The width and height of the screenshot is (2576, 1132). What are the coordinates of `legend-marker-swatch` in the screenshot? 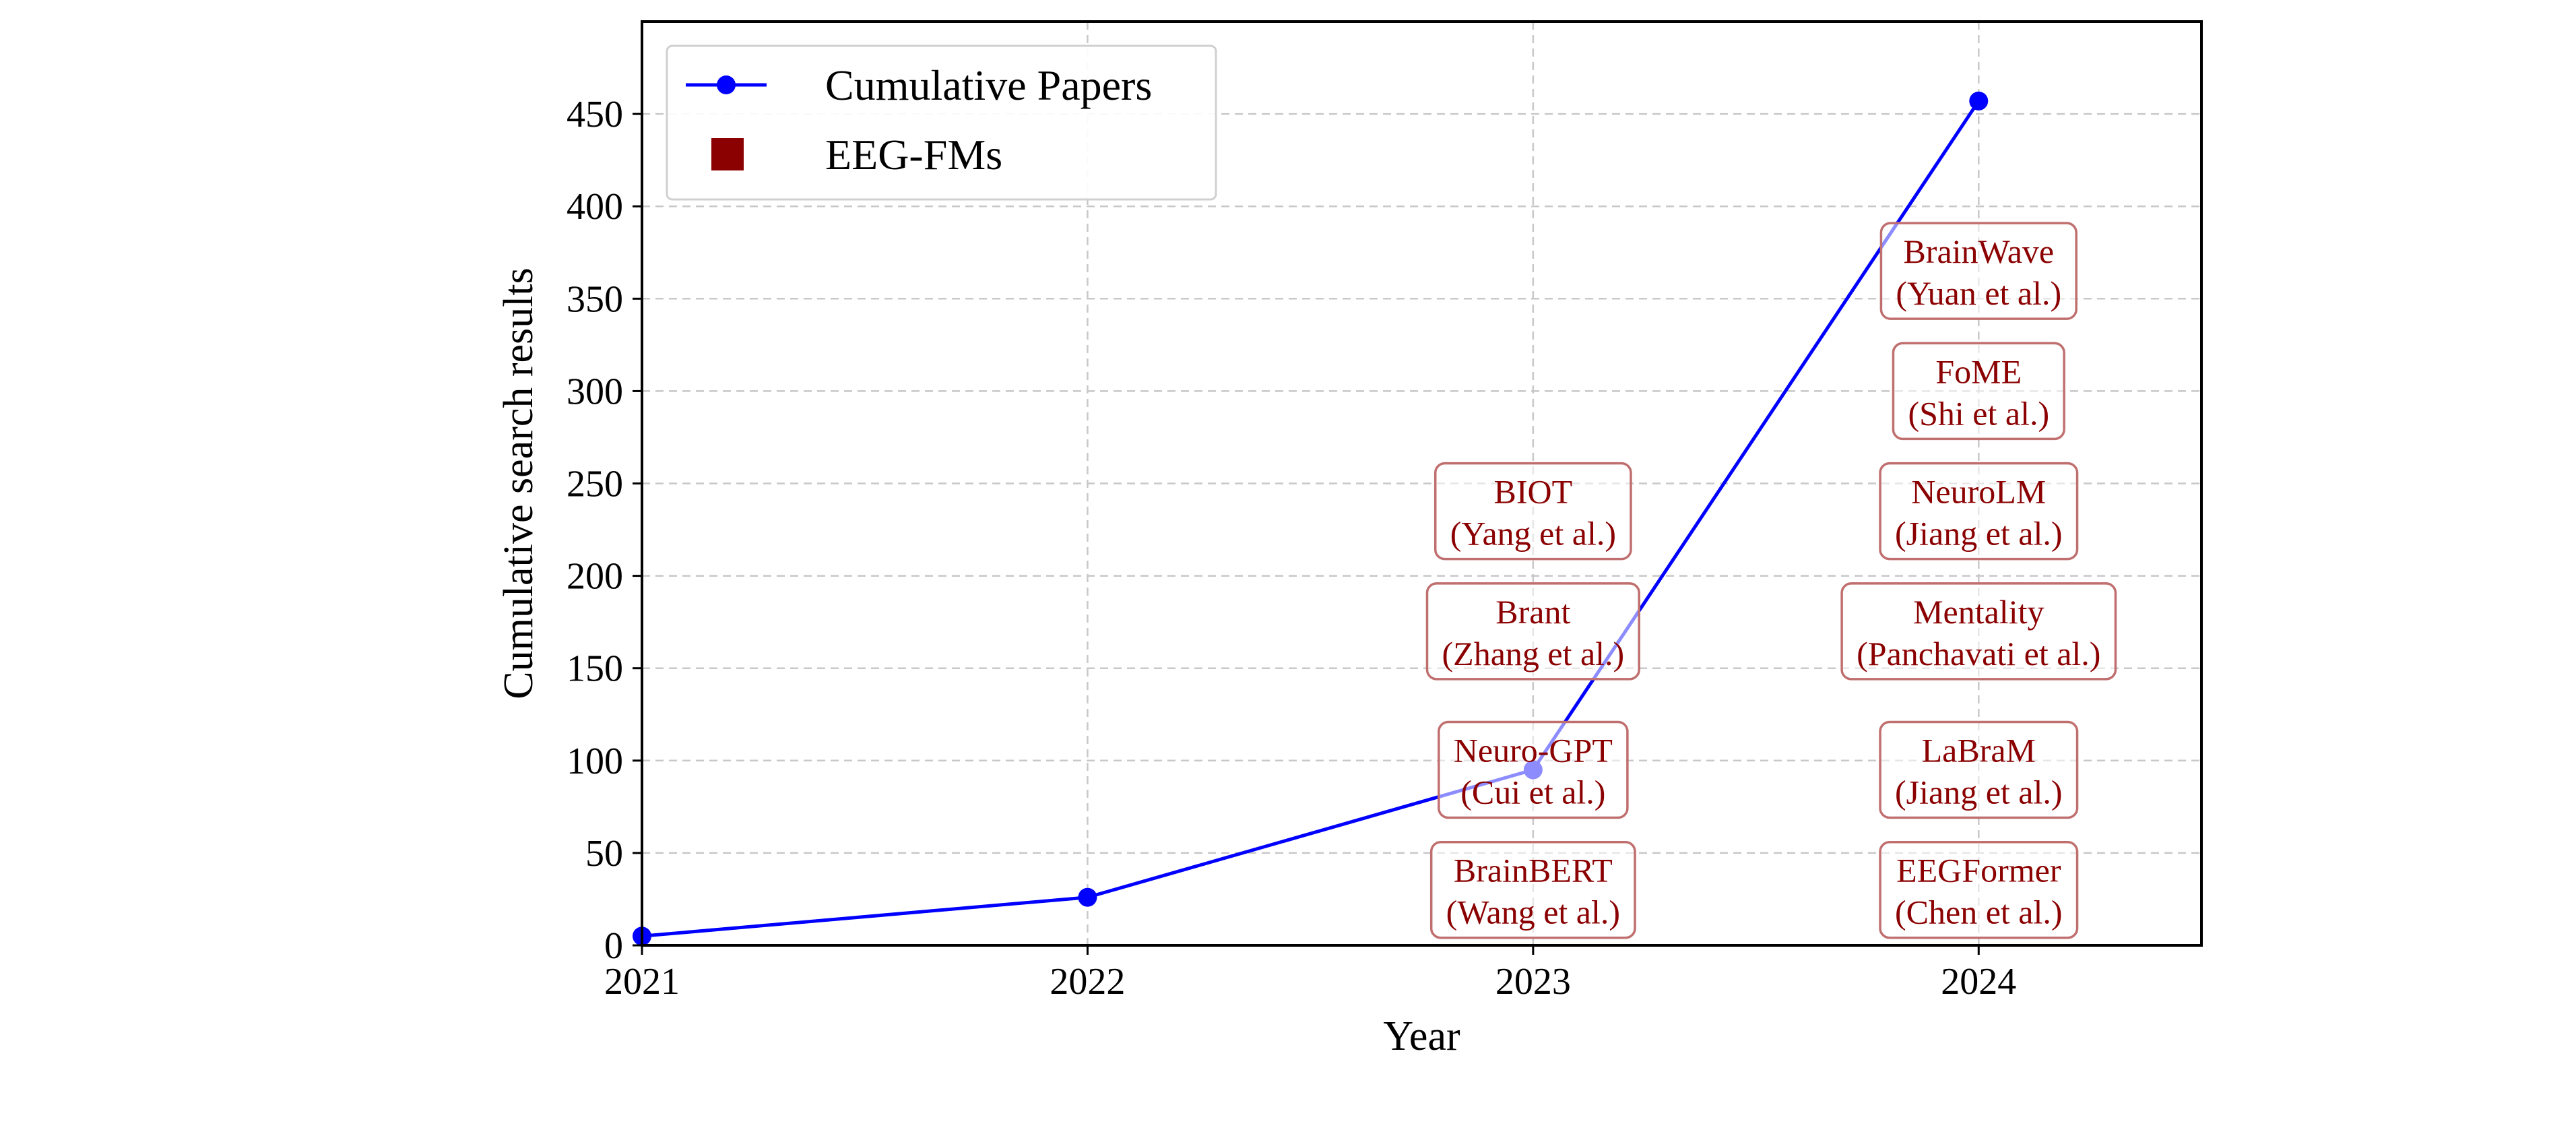 It's located at (726, 85).